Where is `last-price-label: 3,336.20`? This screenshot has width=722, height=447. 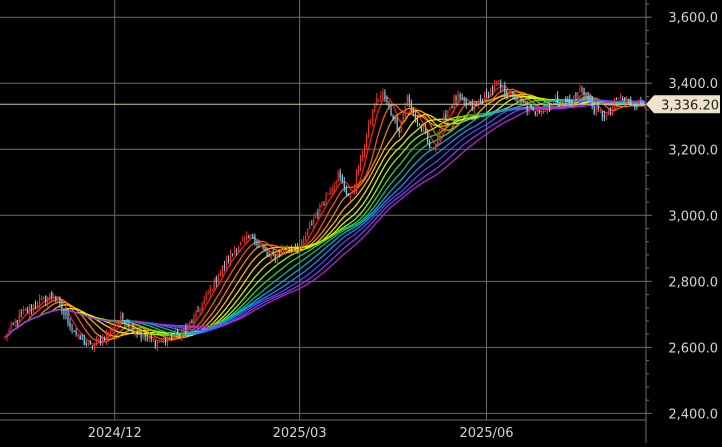 last-price-label: 3,336.20 is located at coordinates (690, 105).